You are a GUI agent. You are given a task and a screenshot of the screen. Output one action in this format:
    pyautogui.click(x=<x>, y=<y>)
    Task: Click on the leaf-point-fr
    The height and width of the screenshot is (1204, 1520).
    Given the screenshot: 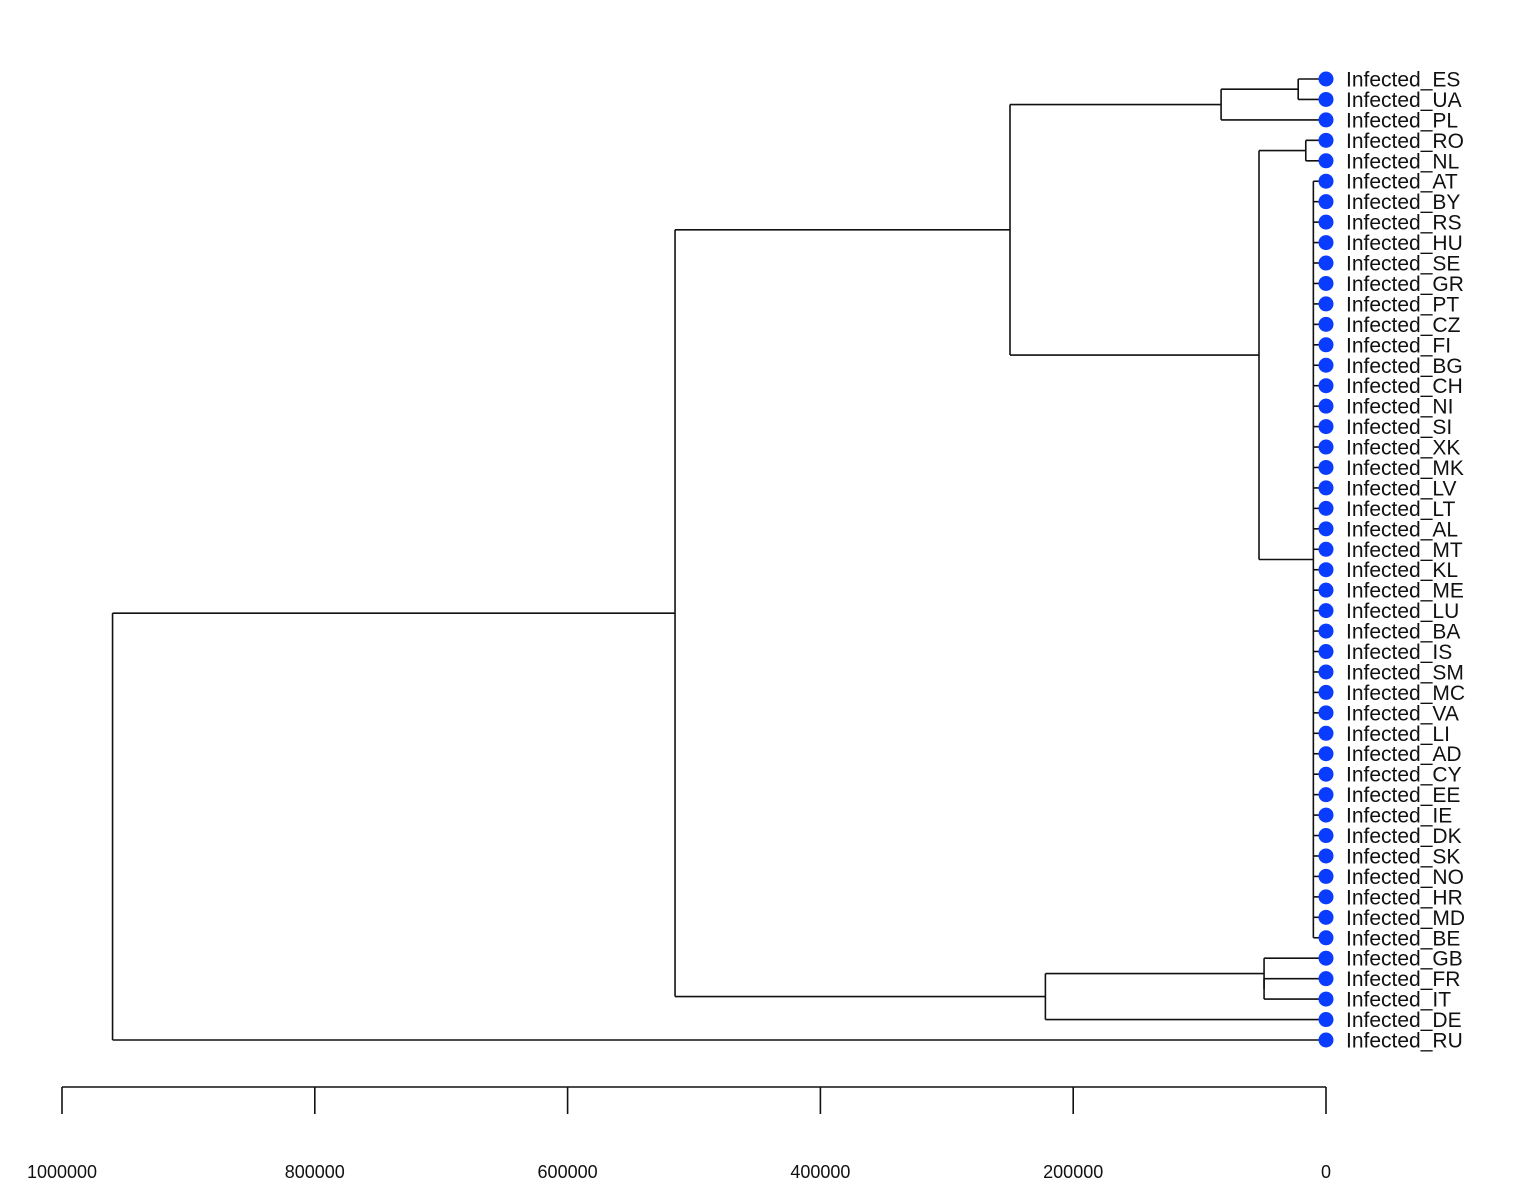 What is the action you would take?
    pyautogui.click(x=1326, y=979)
    